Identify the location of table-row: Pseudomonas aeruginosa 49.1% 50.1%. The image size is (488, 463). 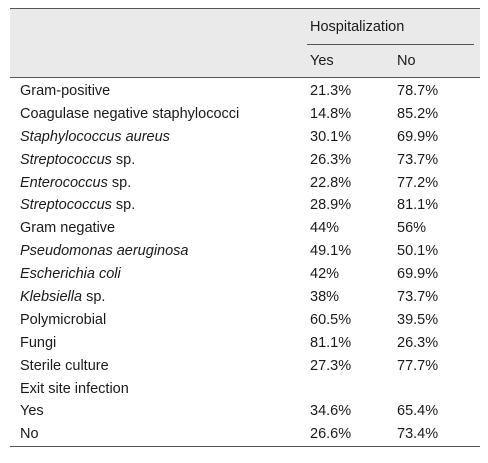
(245, 251).